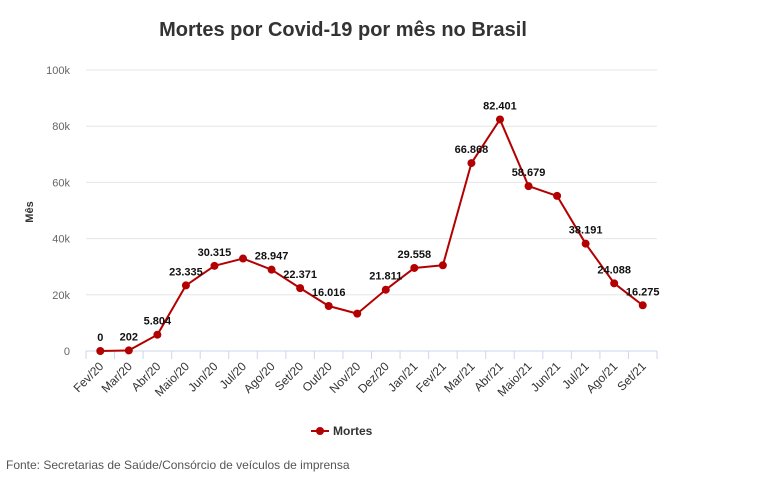 The width and height of the screenshot is (767, 481). I want to click on y-tick-label: 40k, so click(61, 240).